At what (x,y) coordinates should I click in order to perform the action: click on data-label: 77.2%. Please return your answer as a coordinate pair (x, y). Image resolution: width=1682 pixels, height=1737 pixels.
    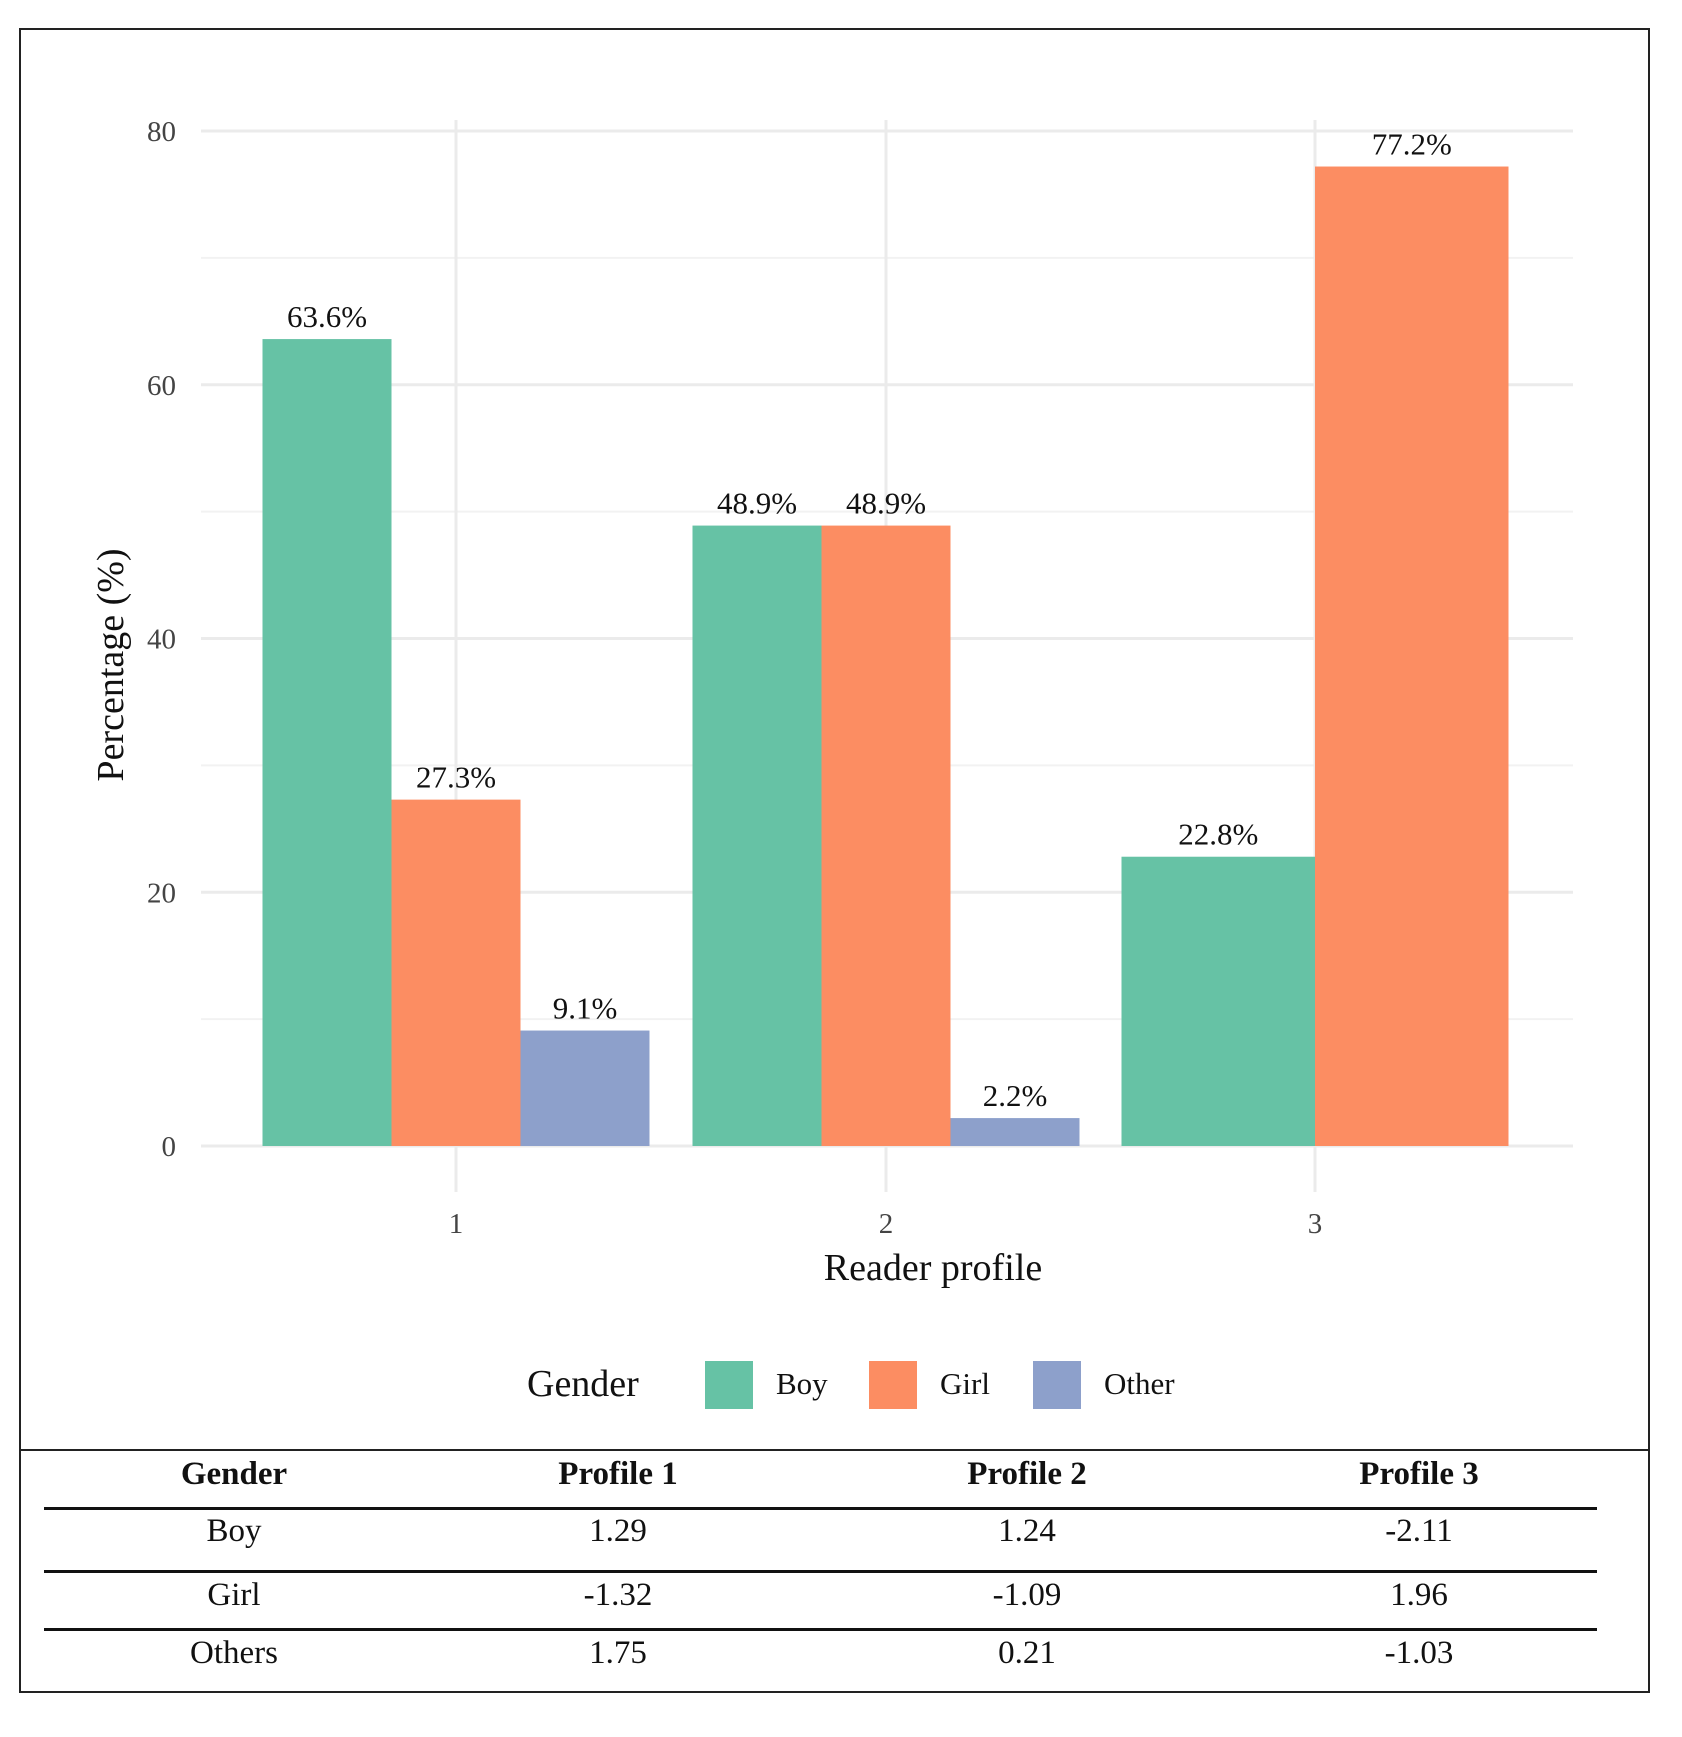
    Looking at the image, I should click on (1412, 144).